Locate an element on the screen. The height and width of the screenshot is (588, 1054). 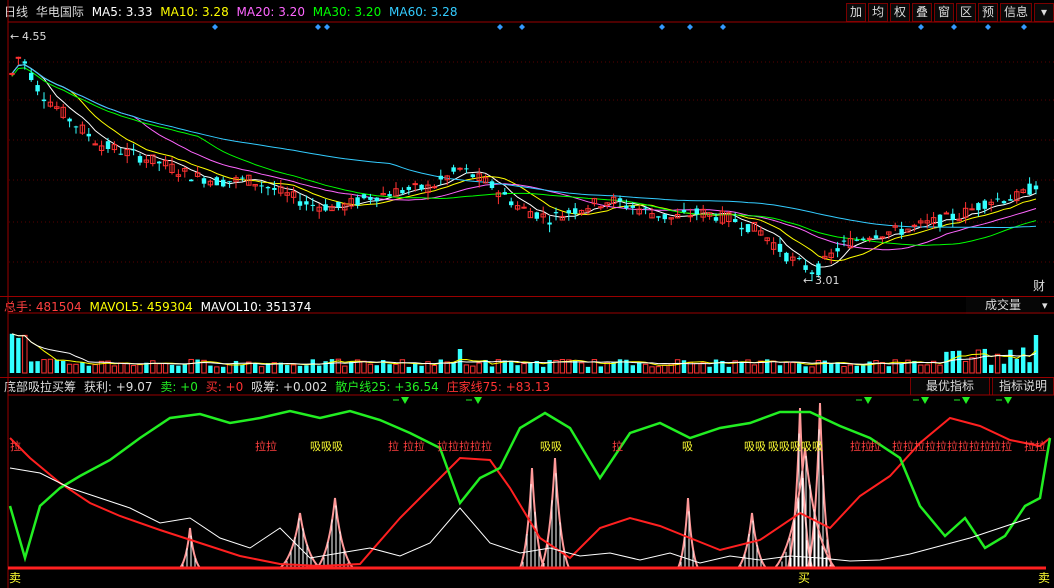
bottom-sell-label: 卖 is located at coordinates (15, 578).